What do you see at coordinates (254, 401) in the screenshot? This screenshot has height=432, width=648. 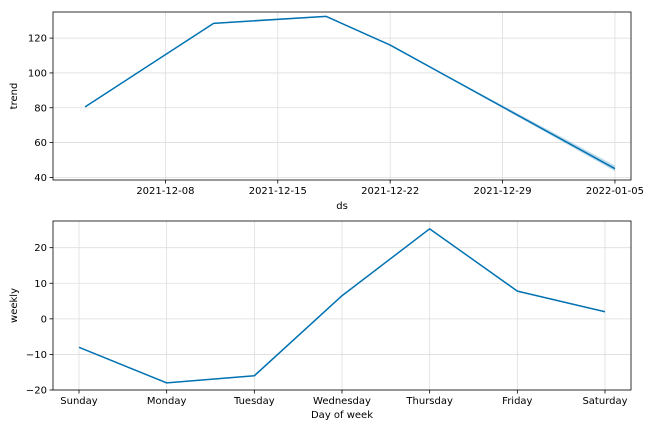 I see `x-tick-label: Tuesday` at bounding box center [254, 401].